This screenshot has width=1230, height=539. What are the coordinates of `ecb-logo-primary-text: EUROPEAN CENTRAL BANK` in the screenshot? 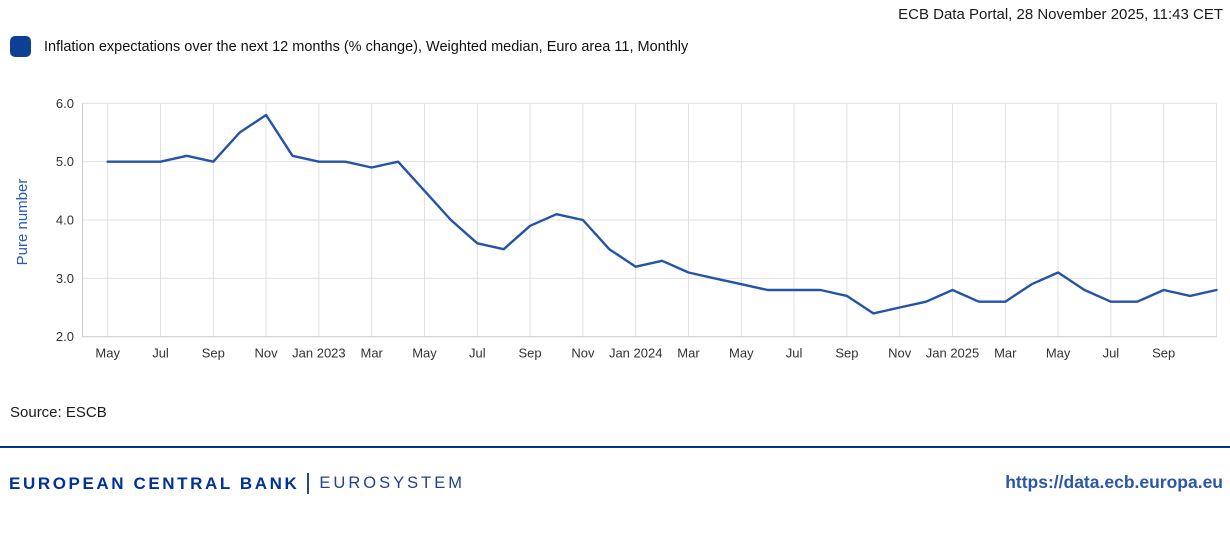 It's located at (154, 483).